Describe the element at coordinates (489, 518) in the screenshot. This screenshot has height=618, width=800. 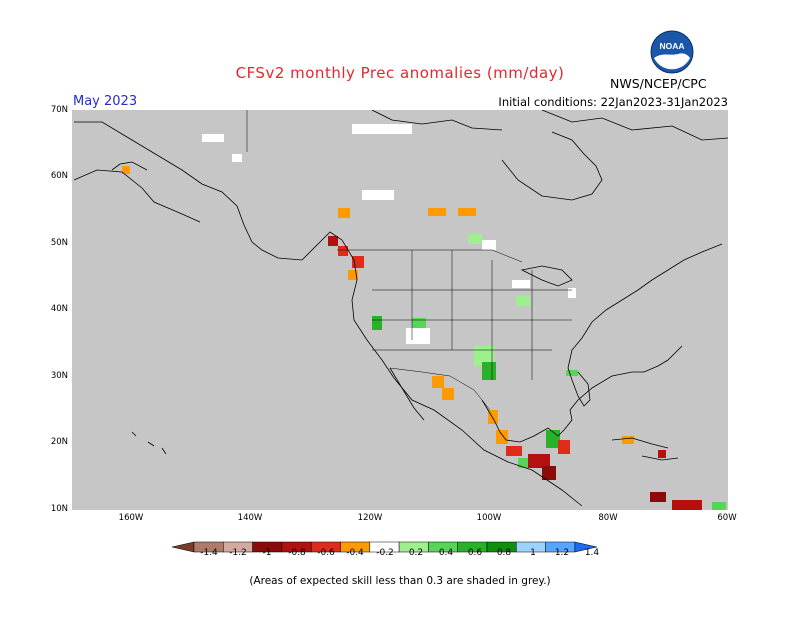
I see `lon-label-100w: 100W` at that location.